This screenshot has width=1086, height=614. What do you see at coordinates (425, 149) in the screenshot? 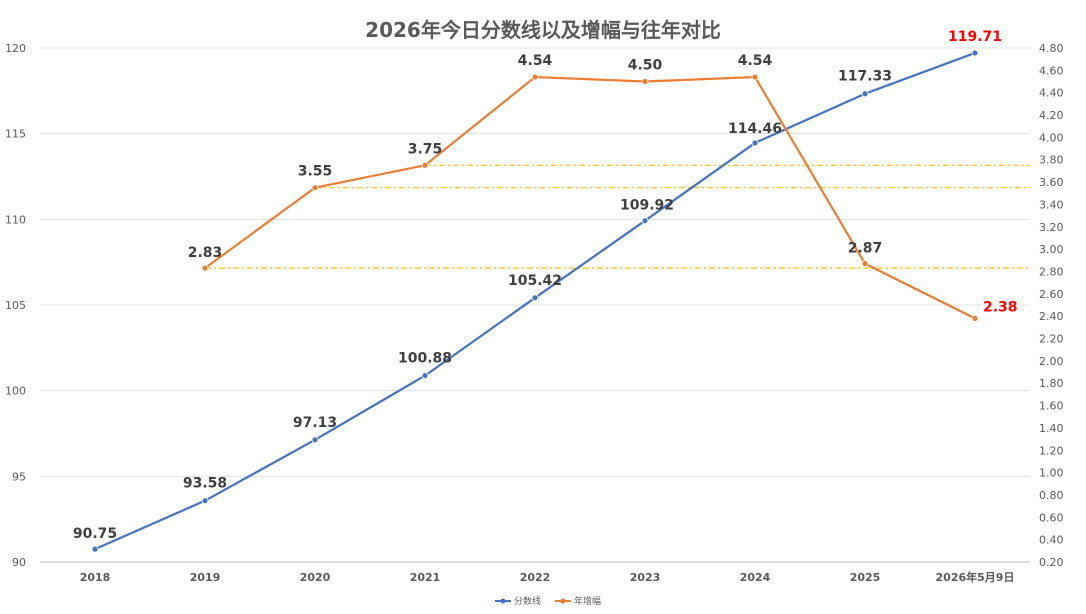
I see `data-label-increase: 3.75` at bounding box center [425, 149].